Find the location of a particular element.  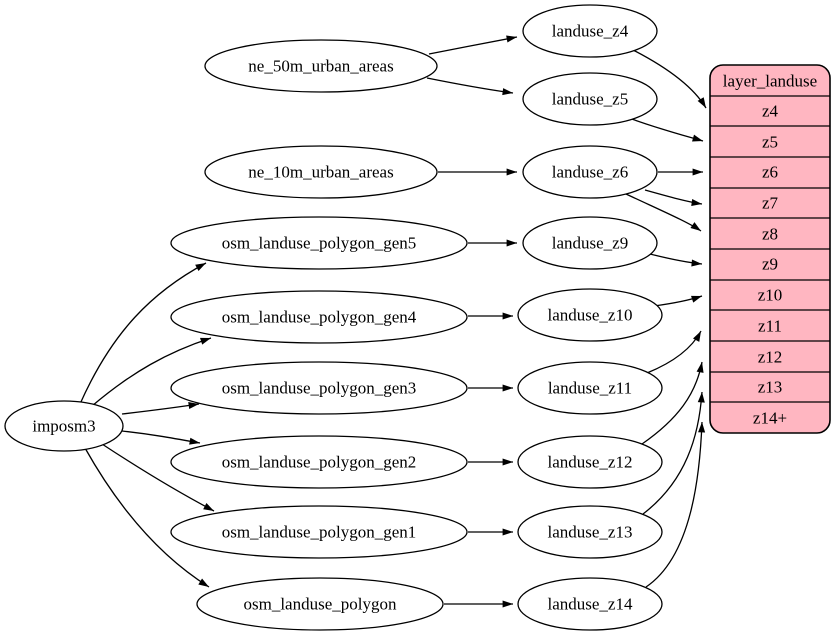

node-landuse-z9-shape is located at coordinates (590, 243).